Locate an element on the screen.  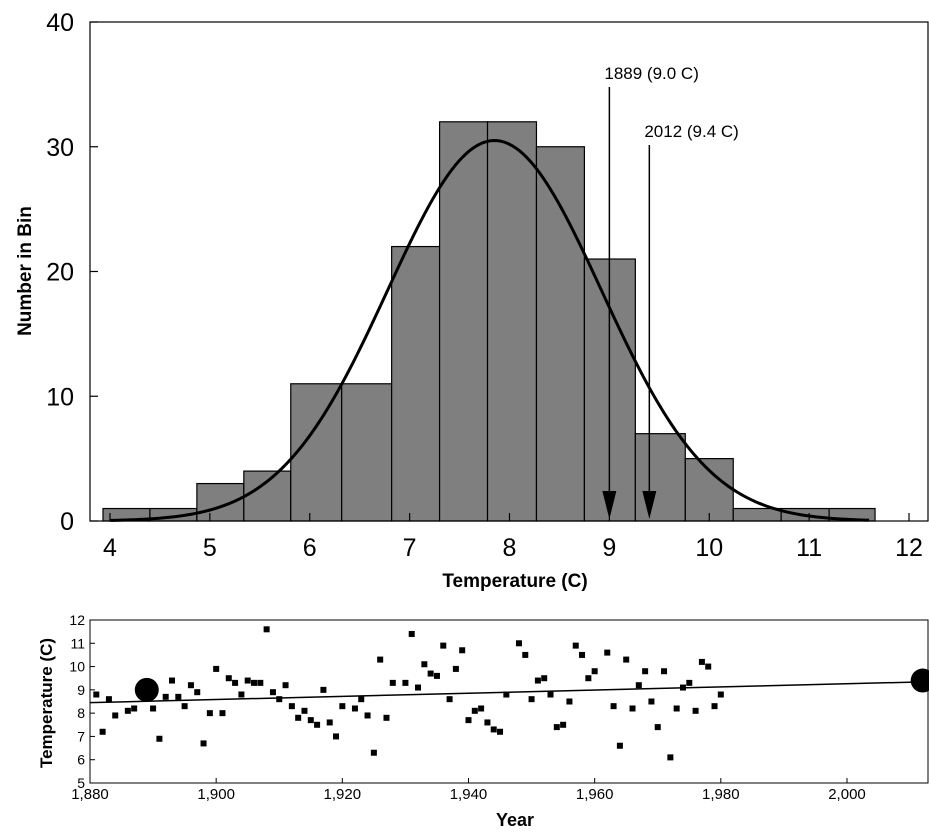
scatter-y-tick-label-7: 12 is located at coordinates (77, 620).